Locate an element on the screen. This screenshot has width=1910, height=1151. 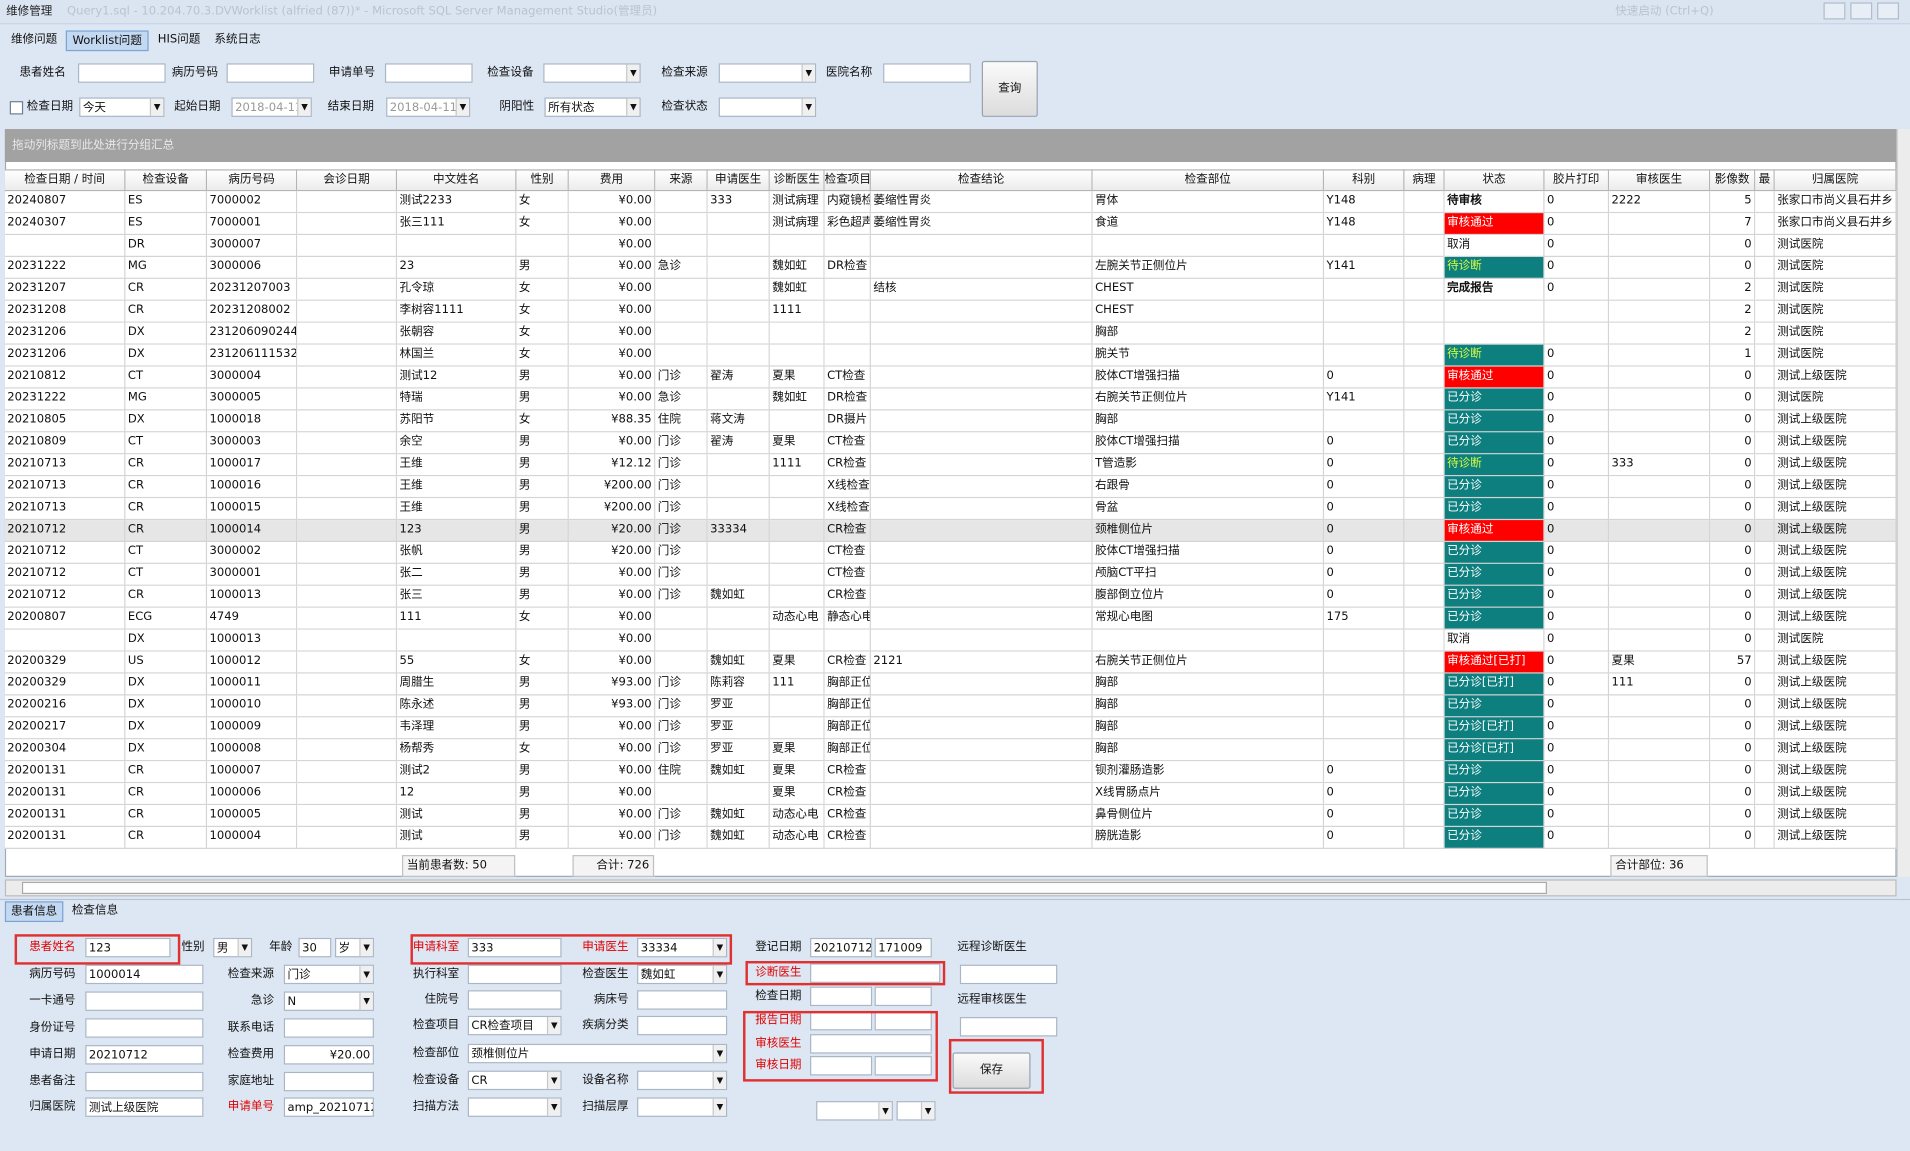
grid-cell: 住院 is located at coordinates (681, 421).